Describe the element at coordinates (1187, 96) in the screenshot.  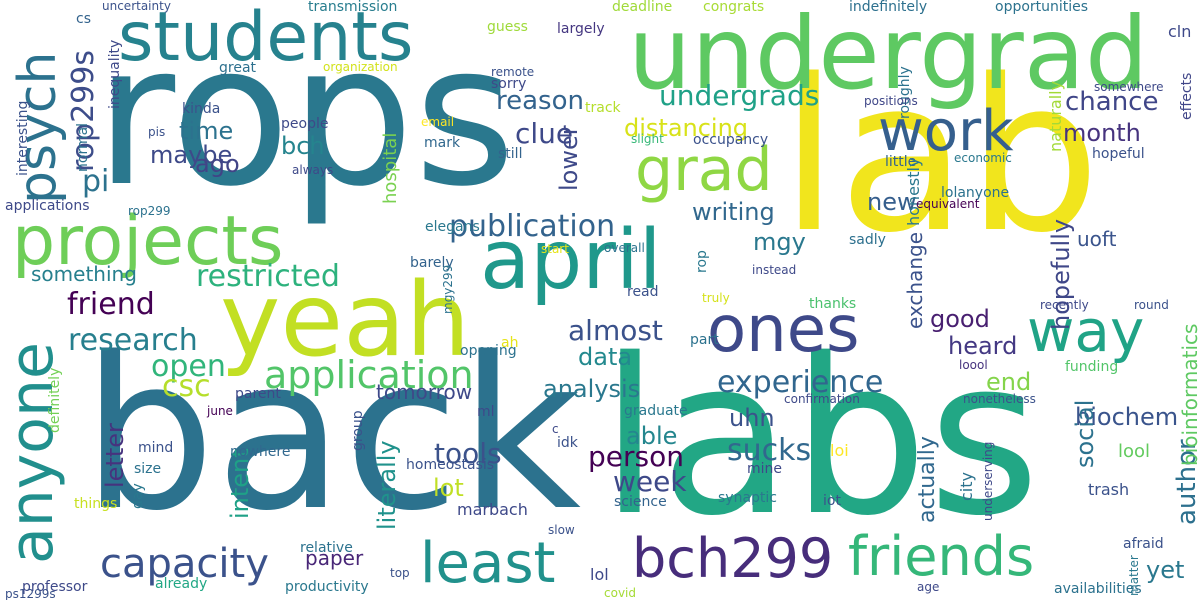
I see `word: effects` at that location.